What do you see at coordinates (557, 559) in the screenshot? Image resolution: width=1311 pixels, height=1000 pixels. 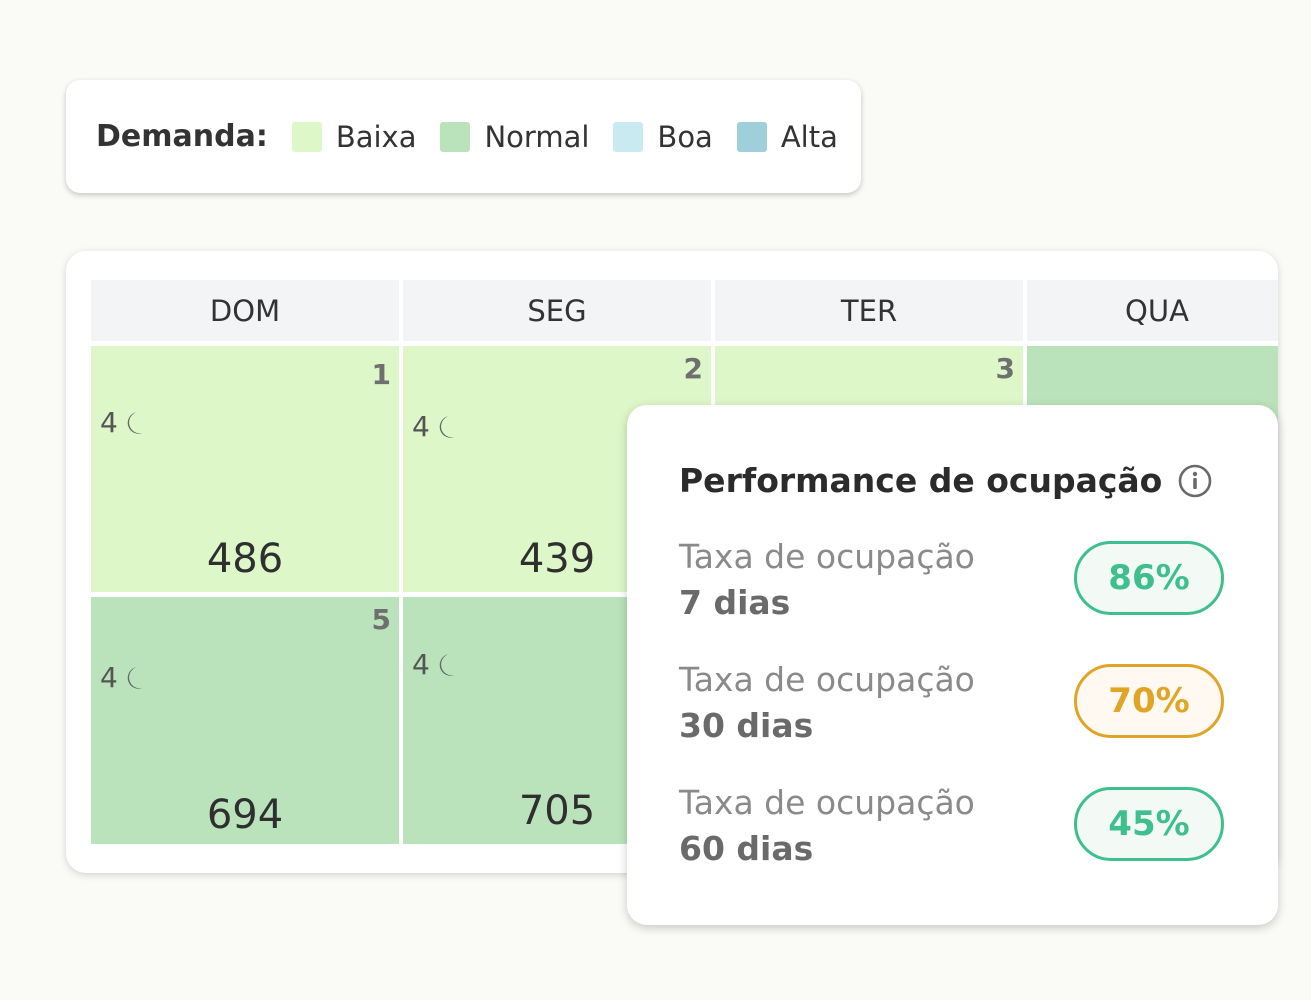 I see `cell-value: 439` at bounding box center [557, 559].